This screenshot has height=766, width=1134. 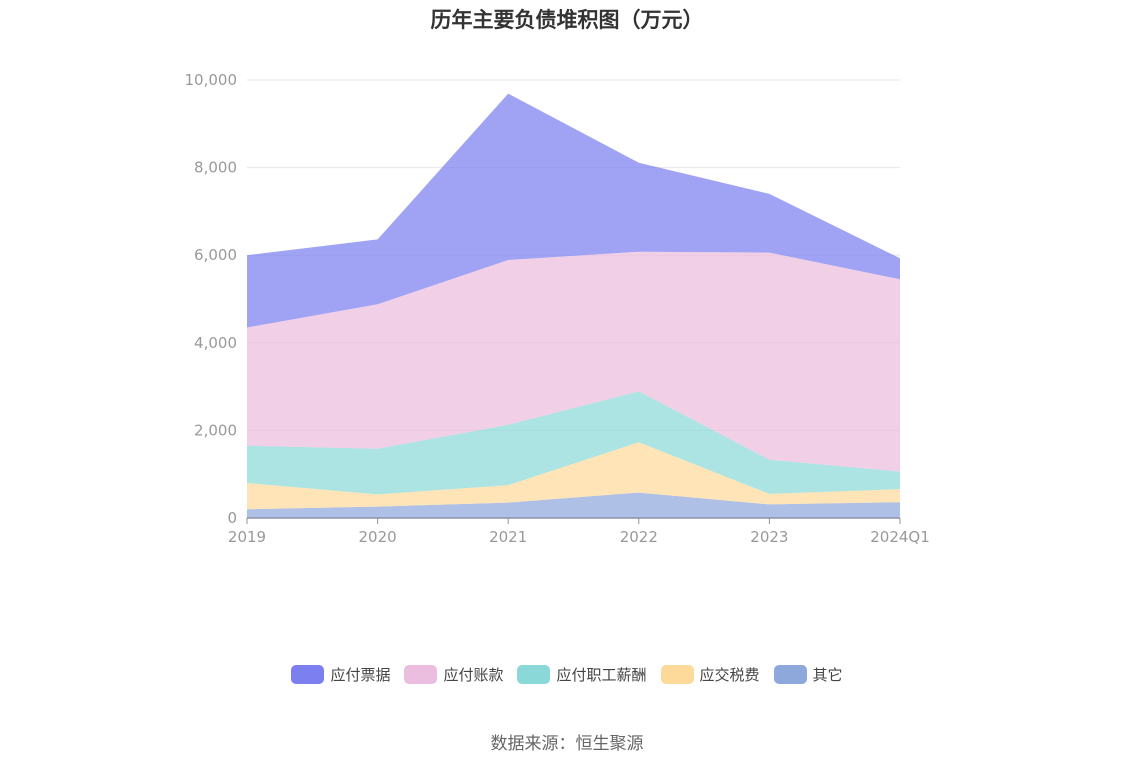 What do you see at coordinates (639, 537) in the screenshot?
I see `x-tick-label: 2022` at bounding box center [639, 537].